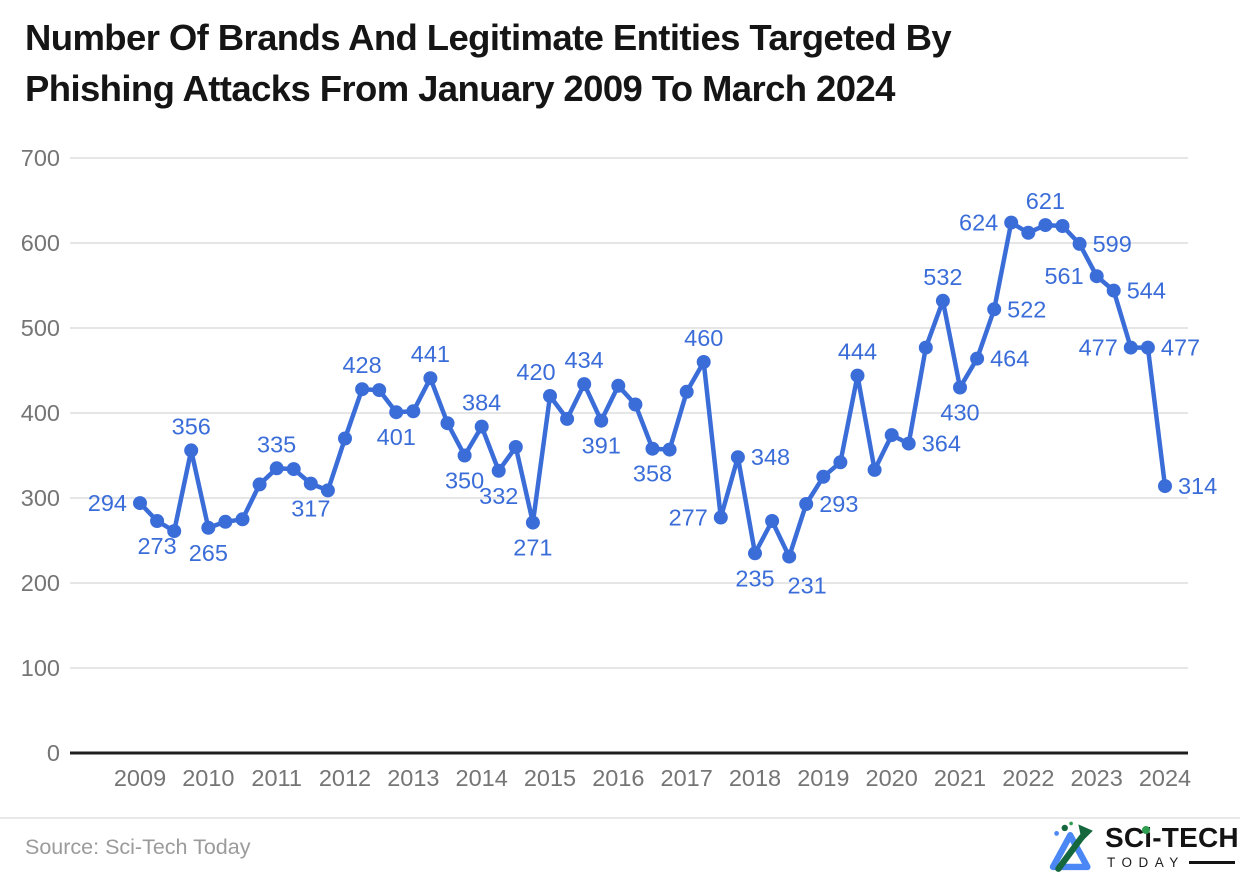 Image resolution: width=1240 pixels, height=880 pixels. I want to click on data-label: 348, so click(770, 457).